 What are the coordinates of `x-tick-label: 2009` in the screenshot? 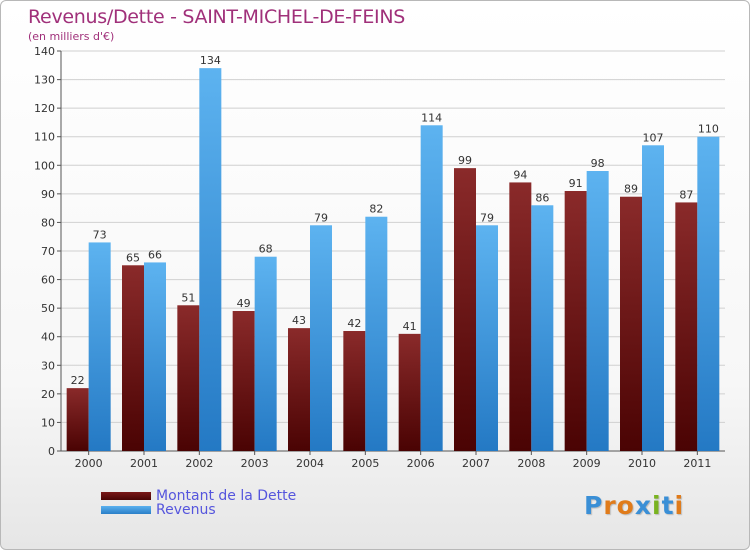 It's located at (587, 463).